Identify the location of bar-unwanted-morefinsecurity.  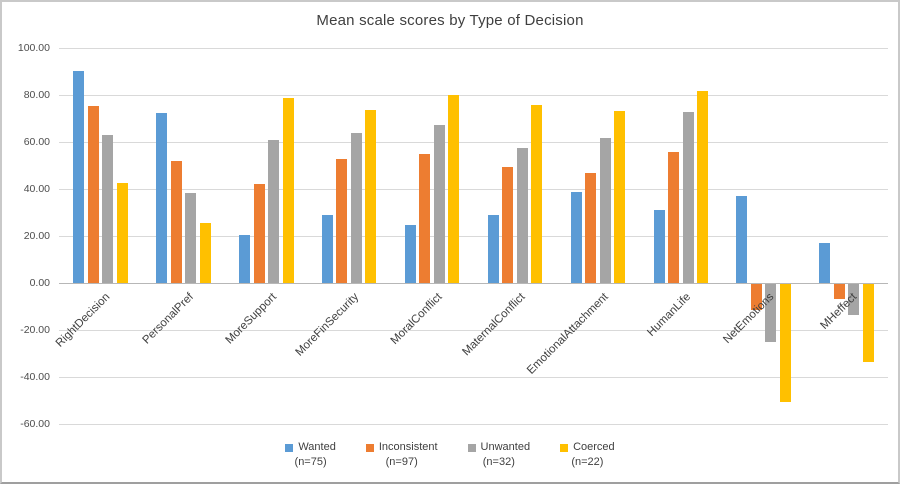
(356, 208).